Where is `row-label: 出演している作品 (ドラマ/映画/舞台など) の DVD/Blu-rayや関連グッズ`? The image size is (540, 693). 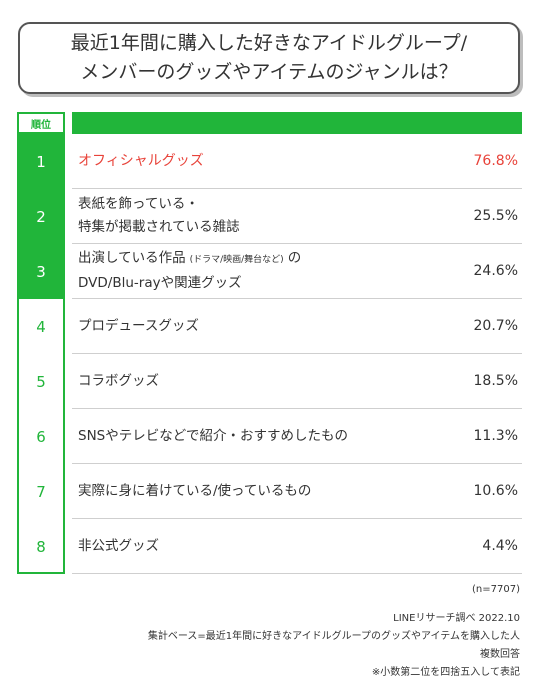
row-label: 出演している作品 (ドラマ/映画/舞台など) の DVD/Blu-rayや関連グッズ is located at coordinates (189, 271).